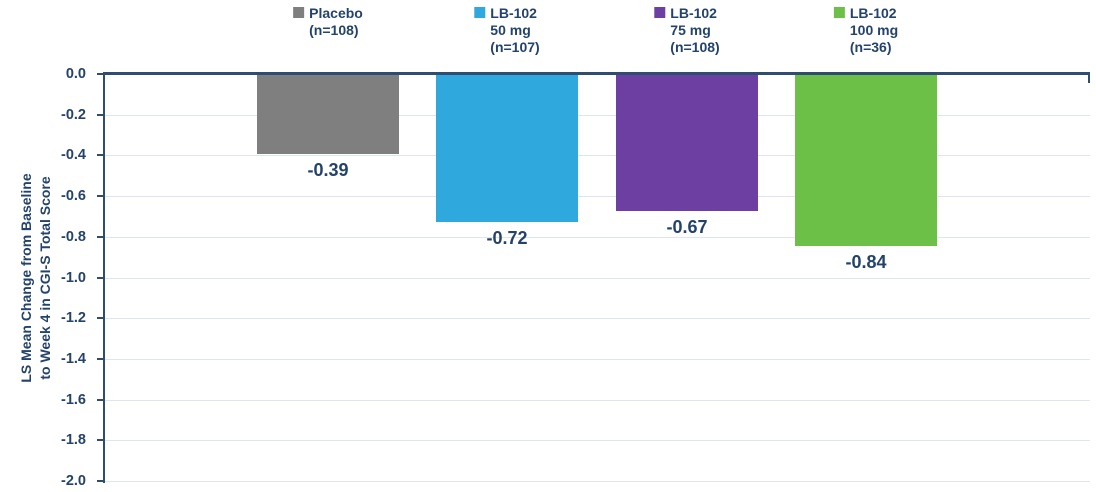 The image size is (1096, 492). I want to click on legend-line: (n=36), so click(870, 47).